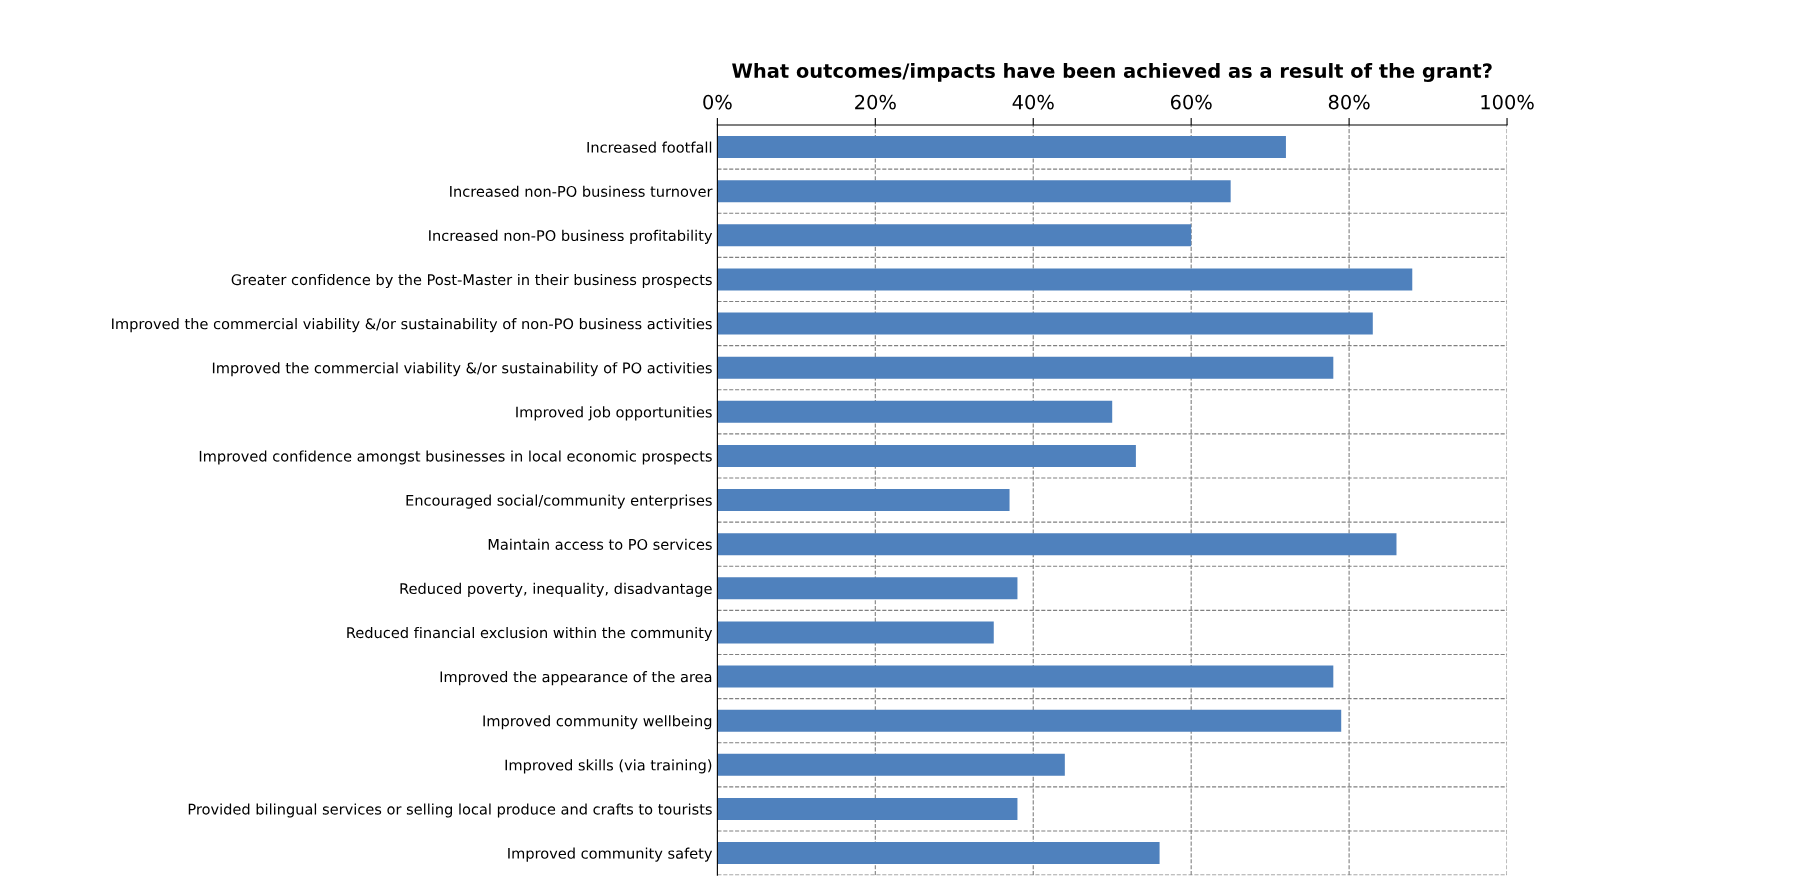 The height and width of the screenshot is (893, 1807). I want to click on x-tick-label: 80%, so click(1349, 102).